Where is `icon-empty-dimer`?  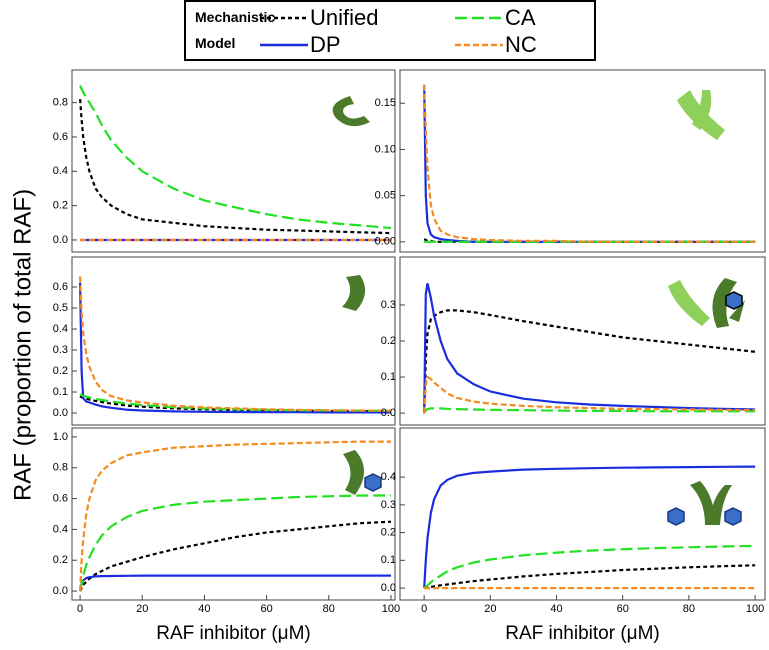 icon-empty-dimer is located at coordinates (701, 115).